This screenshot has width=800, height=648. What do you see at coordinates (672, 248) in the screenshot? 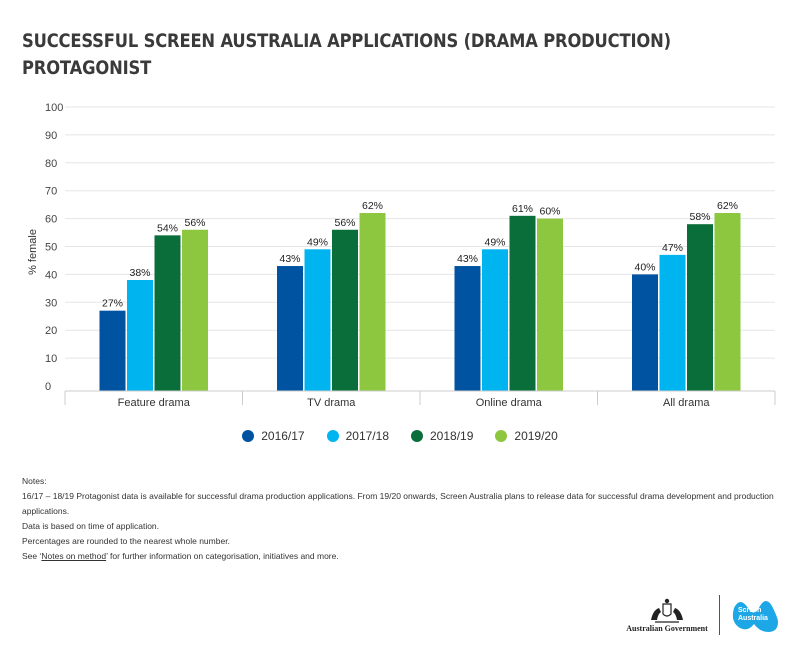
I see `data-label: 47%` at bounding box center [672, 248].